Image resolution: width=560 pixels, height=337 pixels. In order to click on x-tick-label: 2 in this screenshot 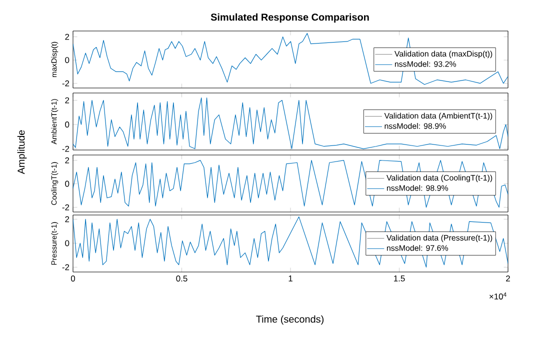, I will do `click(508, 279)`.